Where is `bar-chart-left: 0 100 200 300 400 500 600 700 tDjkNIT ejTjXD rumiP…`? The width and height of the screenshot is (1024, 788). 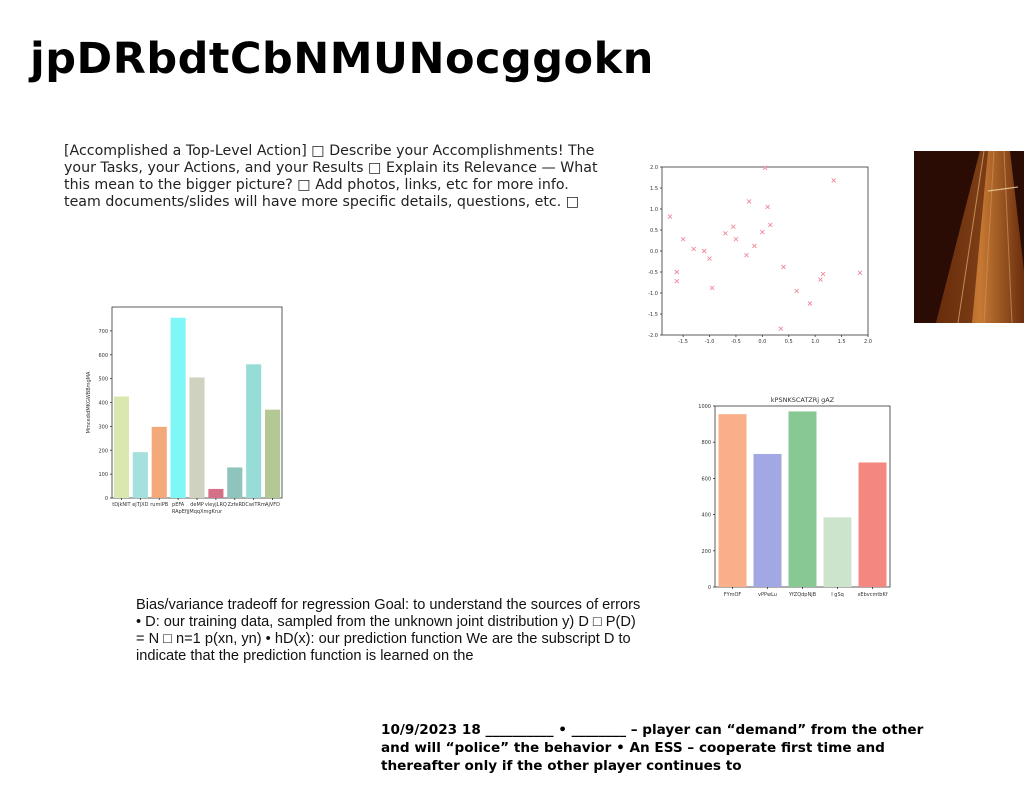
bar-chart-left: 0 100 200 300 400 500 600 700 tDjkNIT ejTjXD rumiP… is located at coordinates (184, 410).